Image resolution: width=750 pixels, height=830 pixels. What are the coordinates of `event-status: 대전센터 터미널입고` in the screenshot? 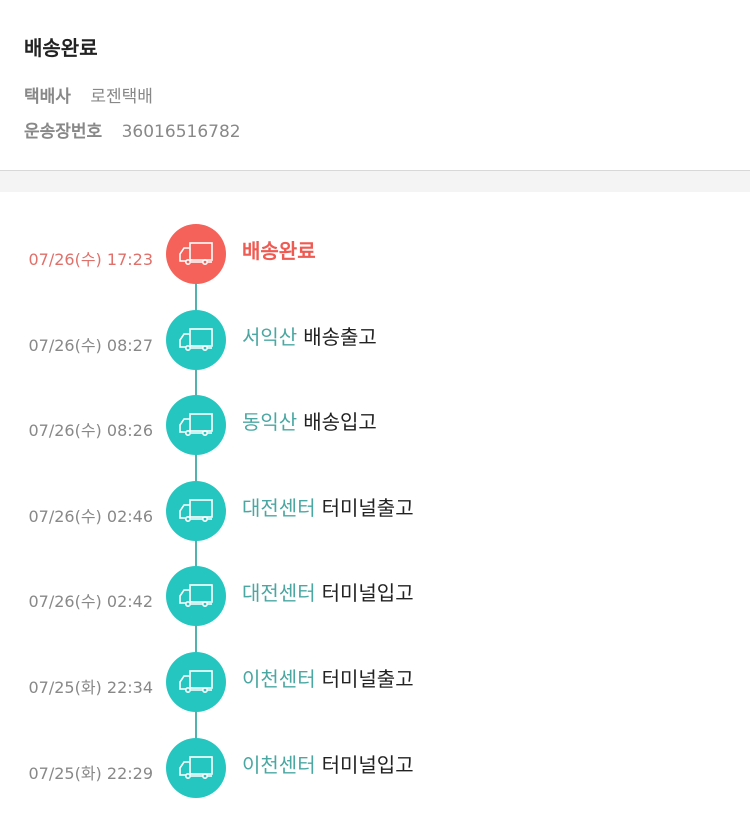 It's located at (328, 593).